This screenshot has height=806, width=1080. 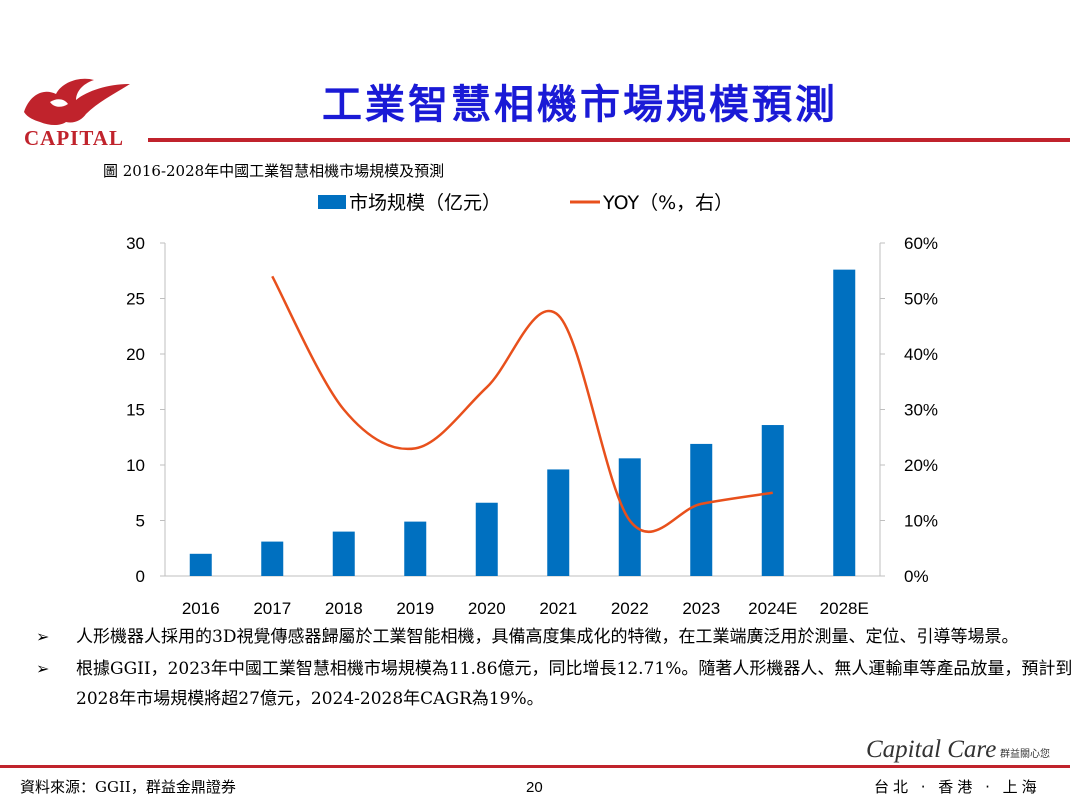 What do you see at coordinates (201, 608) in the screenshot?
I see `x-tick-label: 2016` at bounding box center [201, 608].